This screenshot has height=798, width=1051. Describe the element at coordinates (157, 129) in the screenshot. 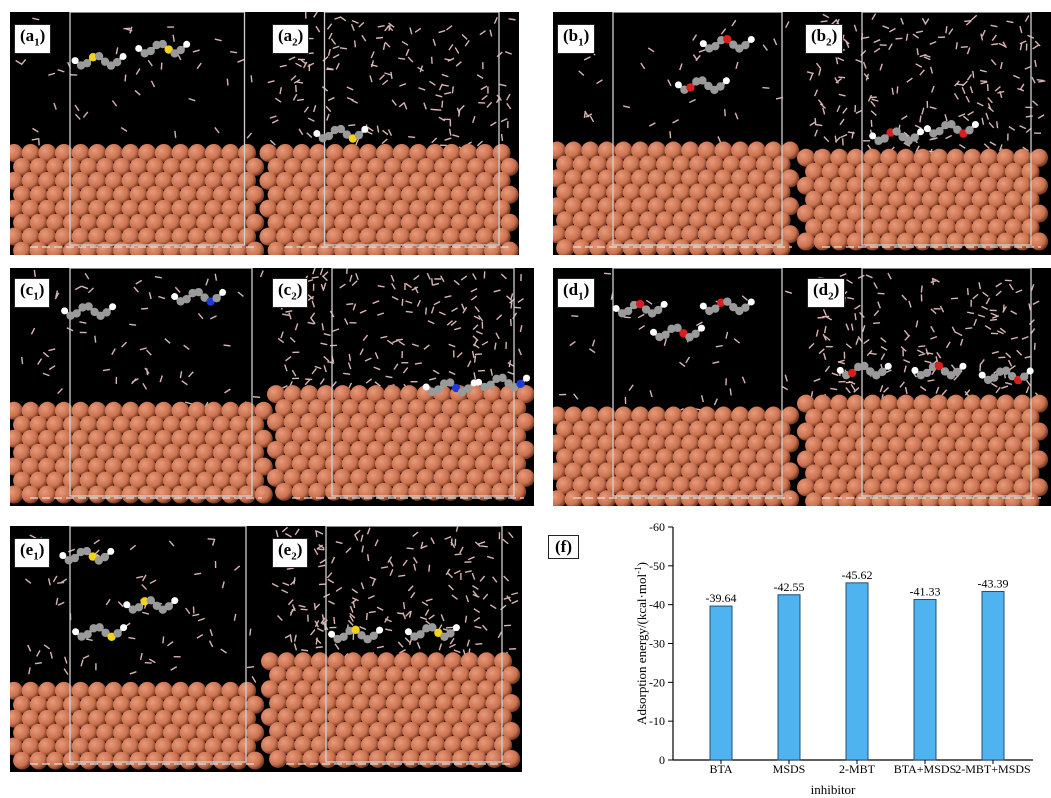

I see `simulation-box` at that location.